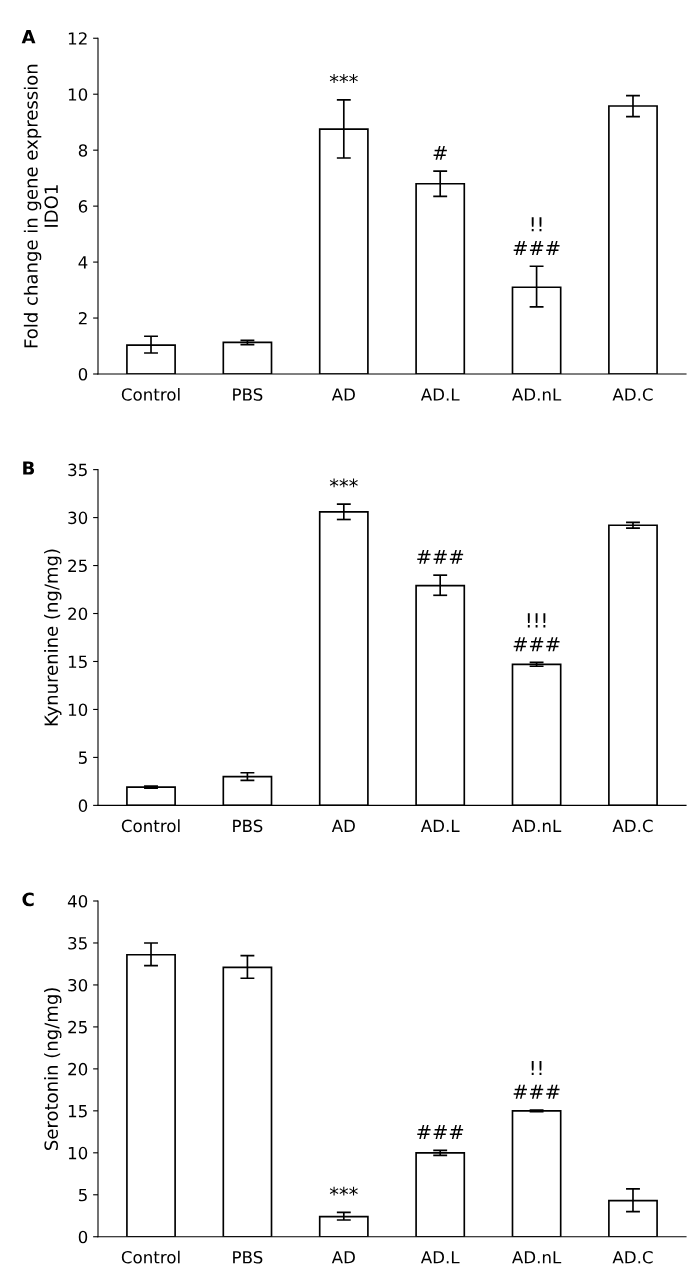 The height and width of the screenshot is (1275, 700). What do you see at coordinates (28, 37) in the screenshot?
I see `chart-title: A` at bounding box center [28, 37].